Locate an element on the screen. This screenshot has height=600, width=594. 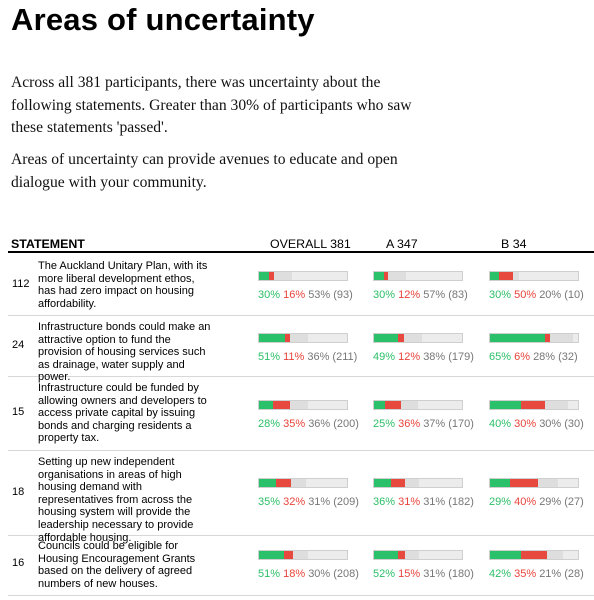
agree-percent: 65% is located at coordinates (500, 357).